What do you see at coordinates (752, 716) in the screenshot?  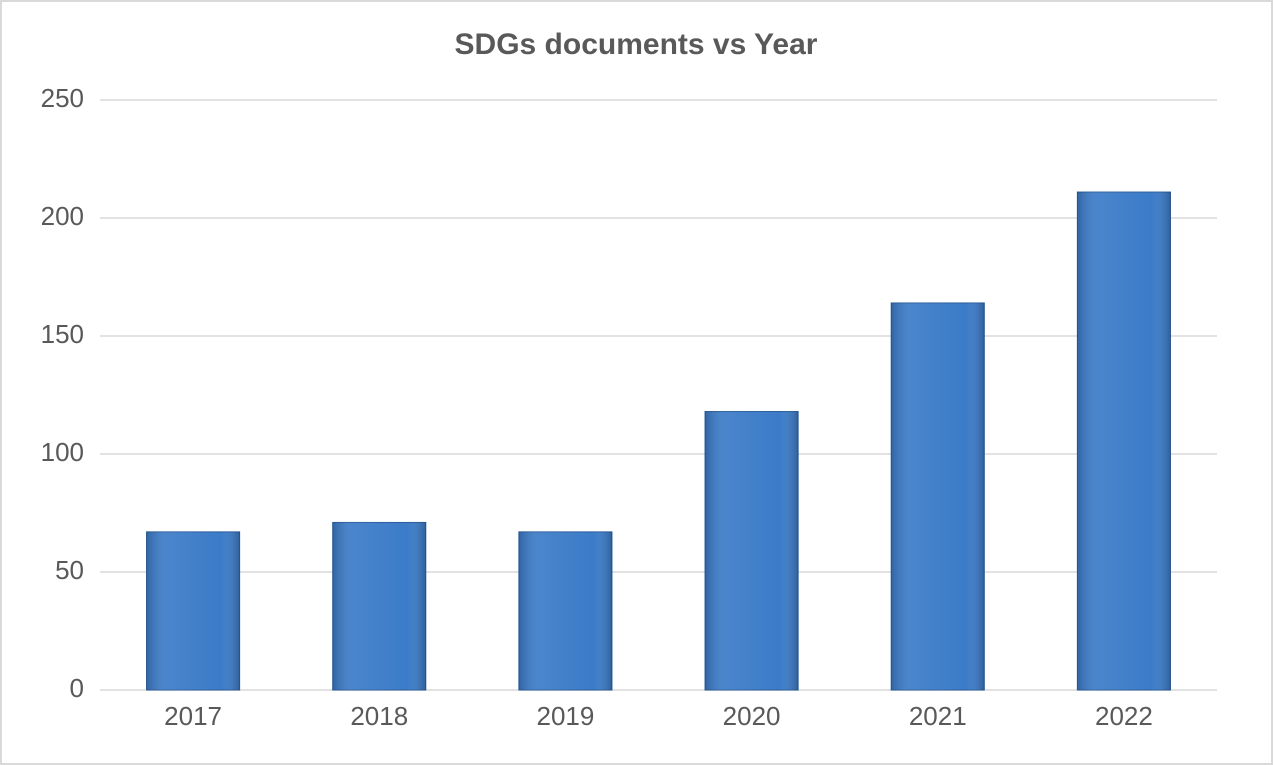 I see `x-tick-label: 2020` at bounding box center [752, 716].